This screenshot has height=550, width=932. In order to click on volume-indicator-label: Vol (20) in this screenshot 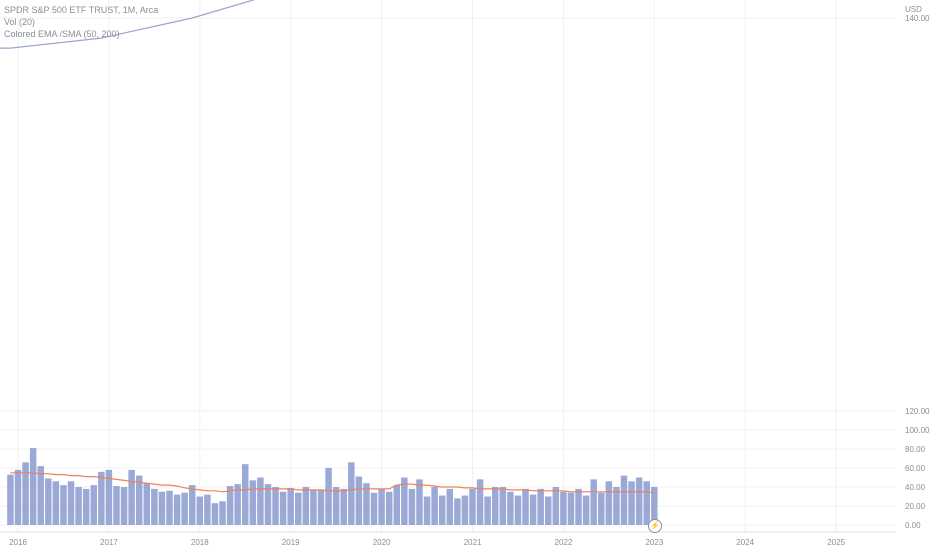, I will do `click(20, 22)`.